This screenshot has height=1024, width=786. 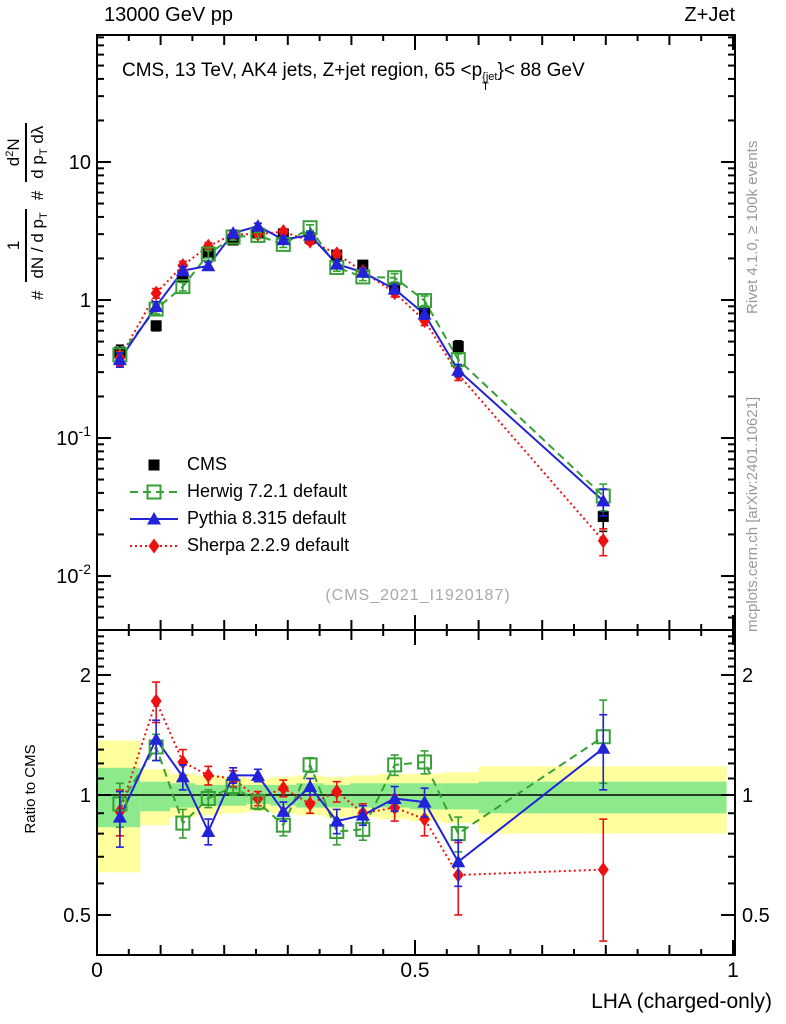 I want to click on ratio-y-tick-label: 2, so click(x=85, y=676).